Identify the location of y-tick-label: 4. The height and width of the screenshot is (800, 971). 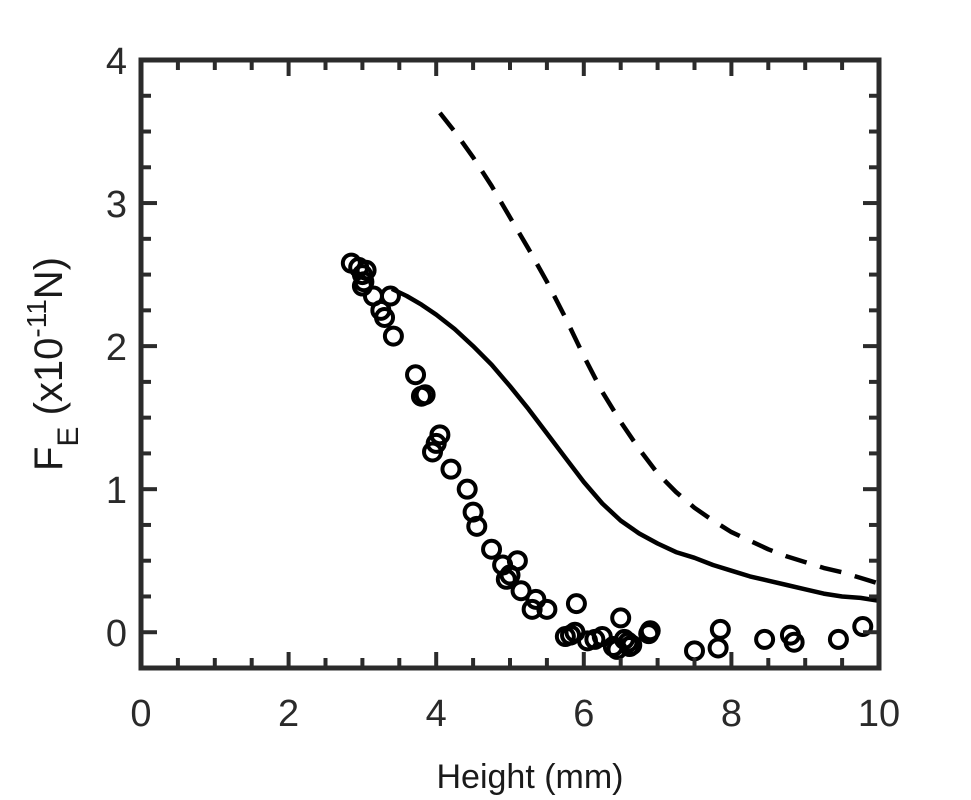
(116, 62).